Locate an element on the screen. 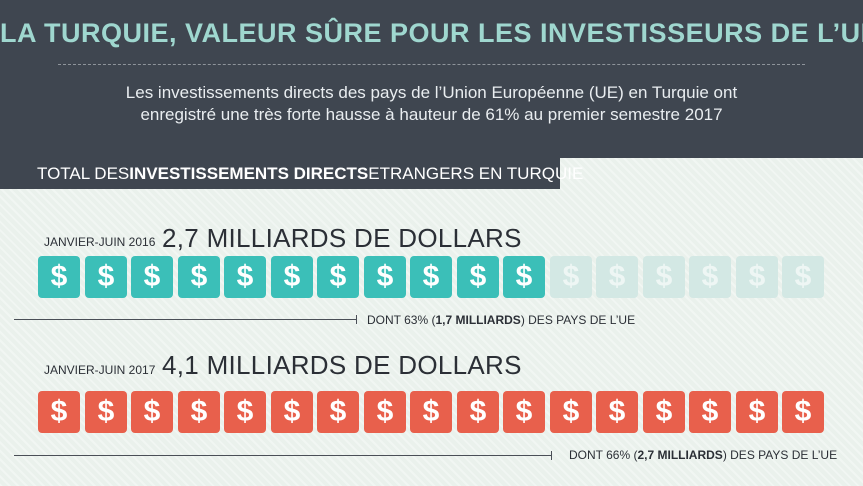 The image size is (863, 486). bracket-line-2017 is located at coordinates (283, 455).